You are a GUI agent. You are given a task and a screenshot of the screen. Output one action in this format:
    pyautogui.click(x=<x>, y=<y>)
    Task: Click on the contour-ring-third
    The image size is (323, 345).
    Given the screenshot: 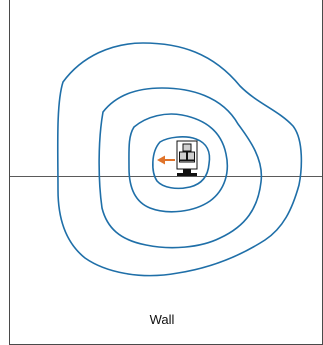 What is the action you would take?
    pyautogui.click(x=178, y=163)
    